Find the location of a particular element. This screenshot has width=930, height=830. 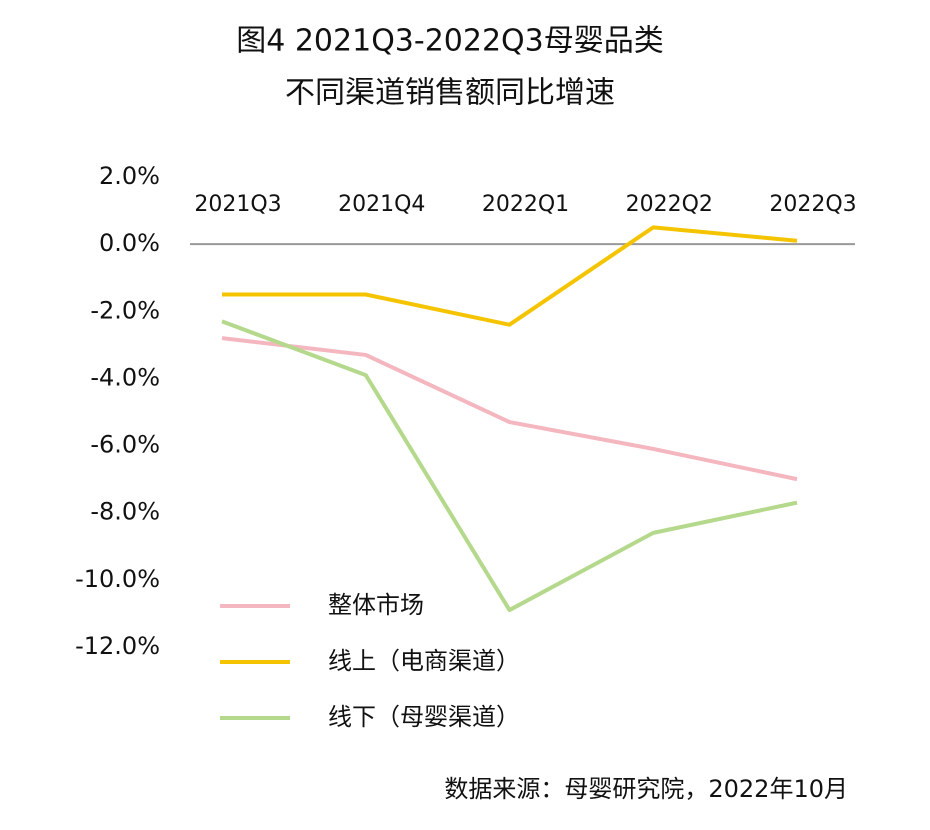

x-tick-label: 2022Q1 is located at coordinates (525, 204).